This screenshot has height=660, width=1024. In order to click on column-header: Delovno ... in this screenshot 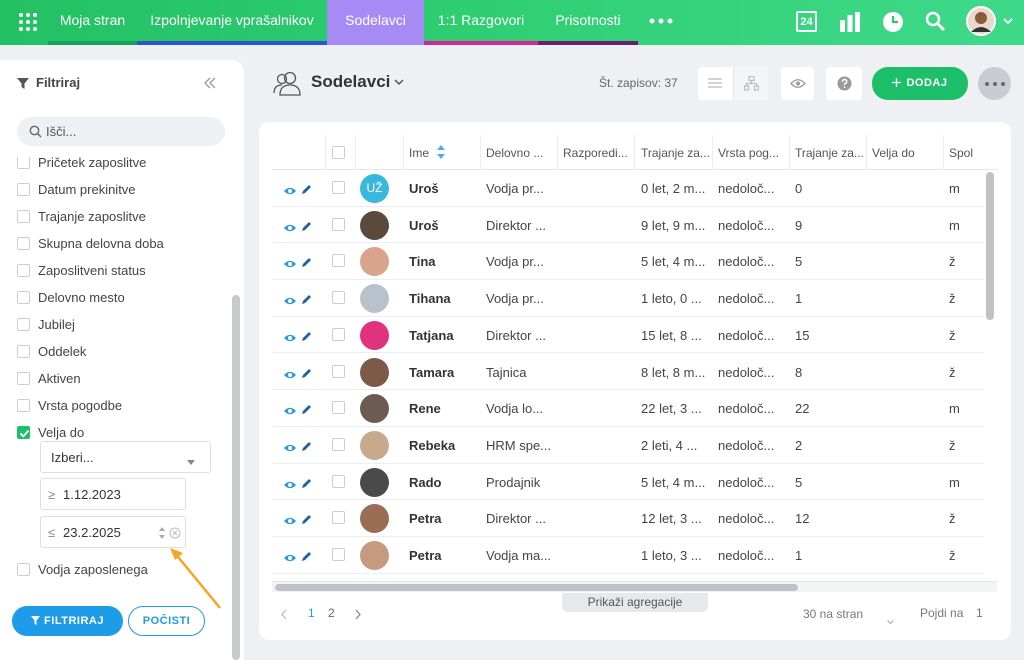, I will do `click(515, 153)`.